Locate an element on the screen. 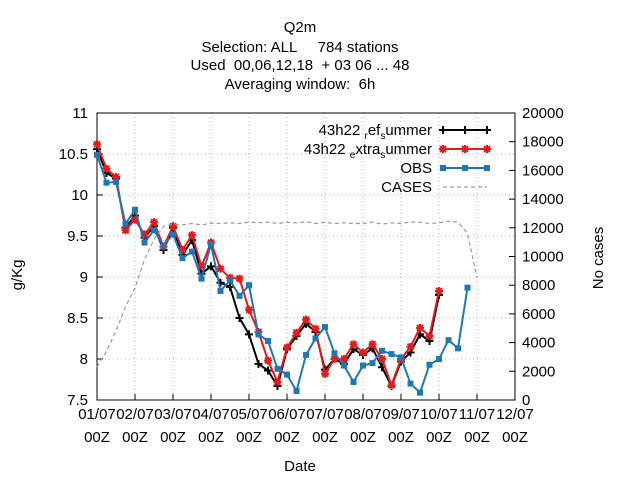 This screenshot has height=480, width=640. y-tick-label: 9 is located at coordinates (84, 277).